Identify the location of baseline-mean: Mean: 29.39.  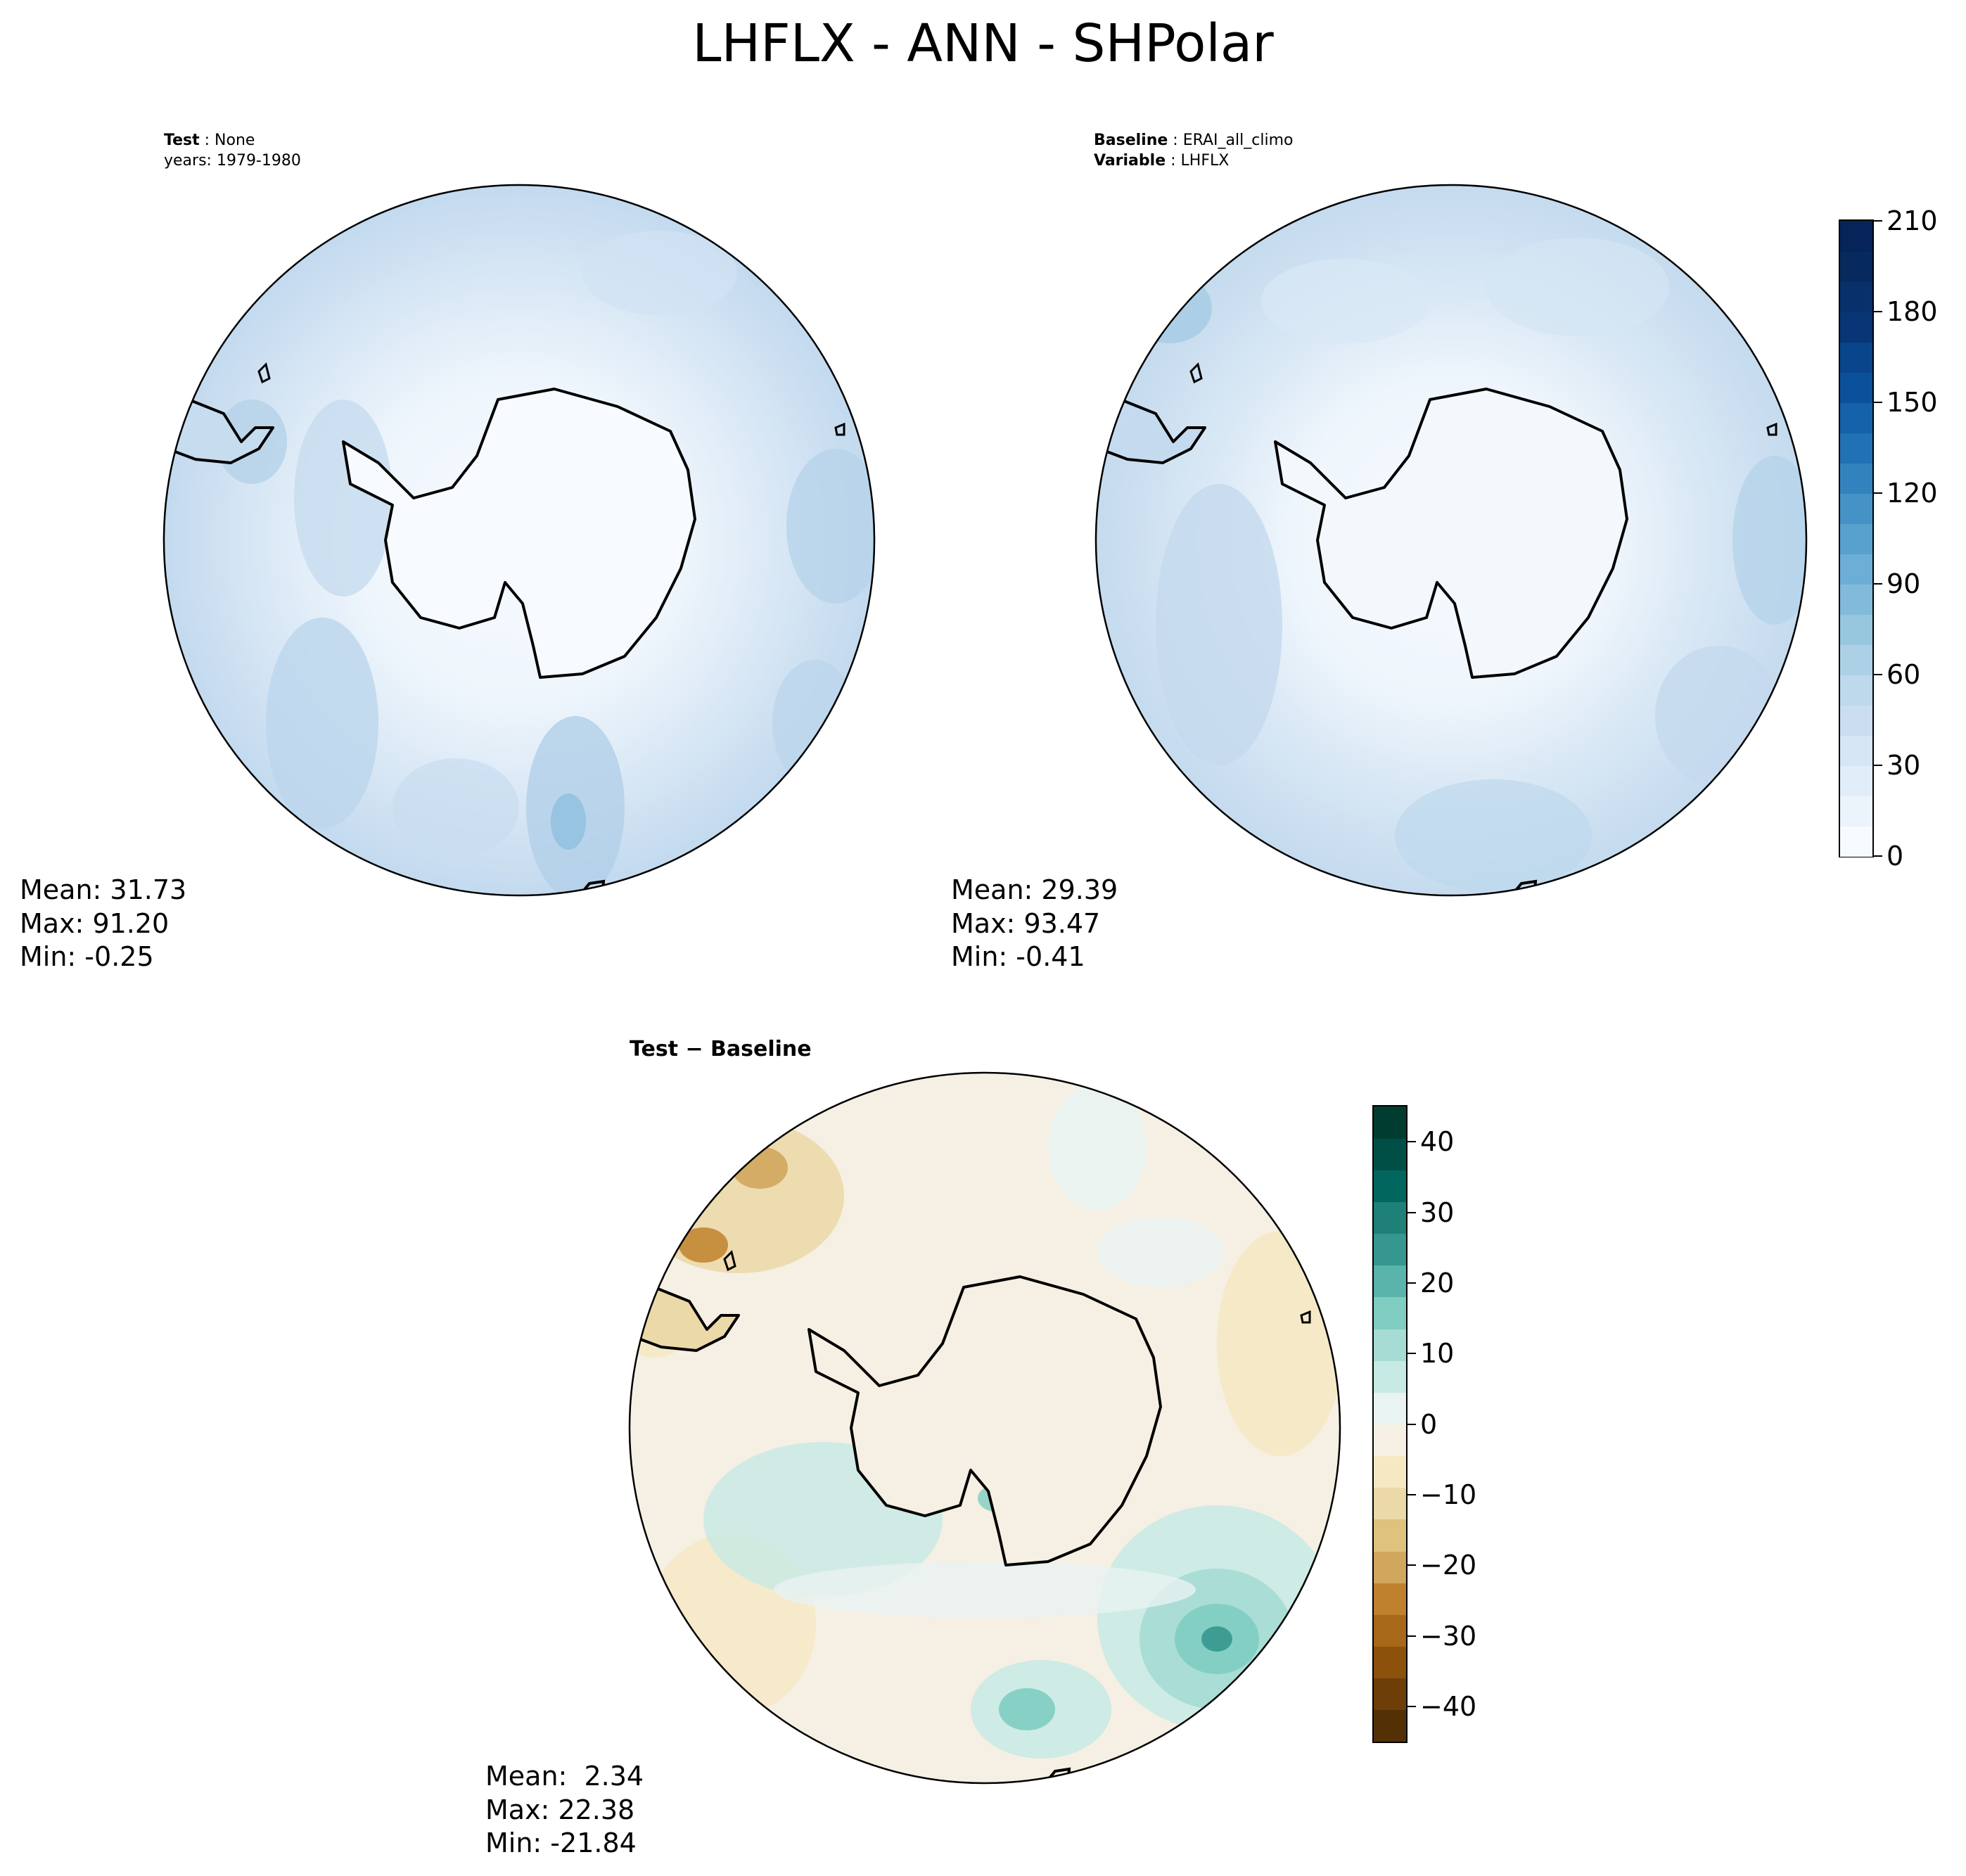
(1034, 889).